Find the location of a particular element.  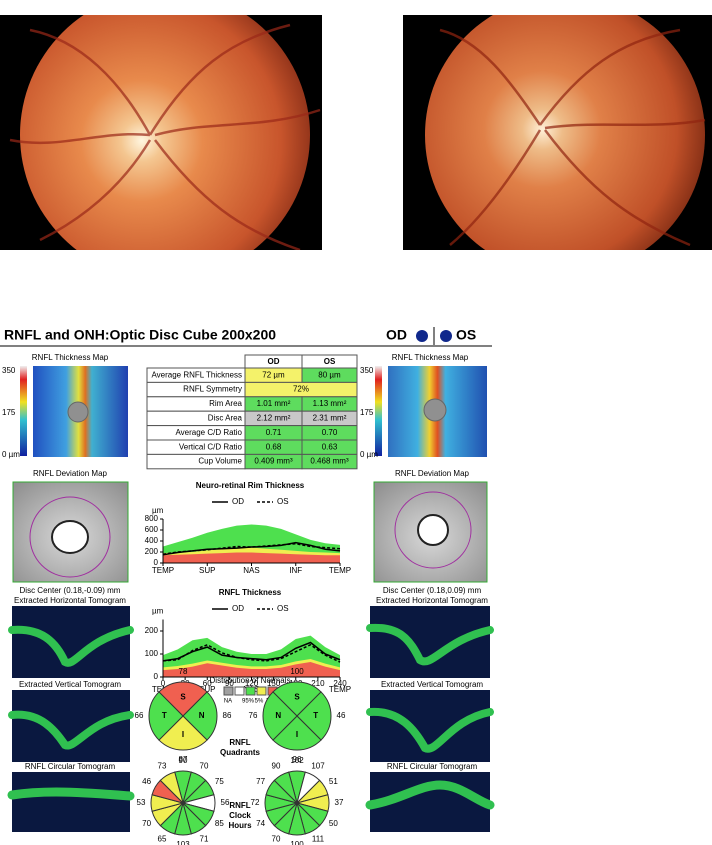

fundus-od is located at coordinates (161, 132).